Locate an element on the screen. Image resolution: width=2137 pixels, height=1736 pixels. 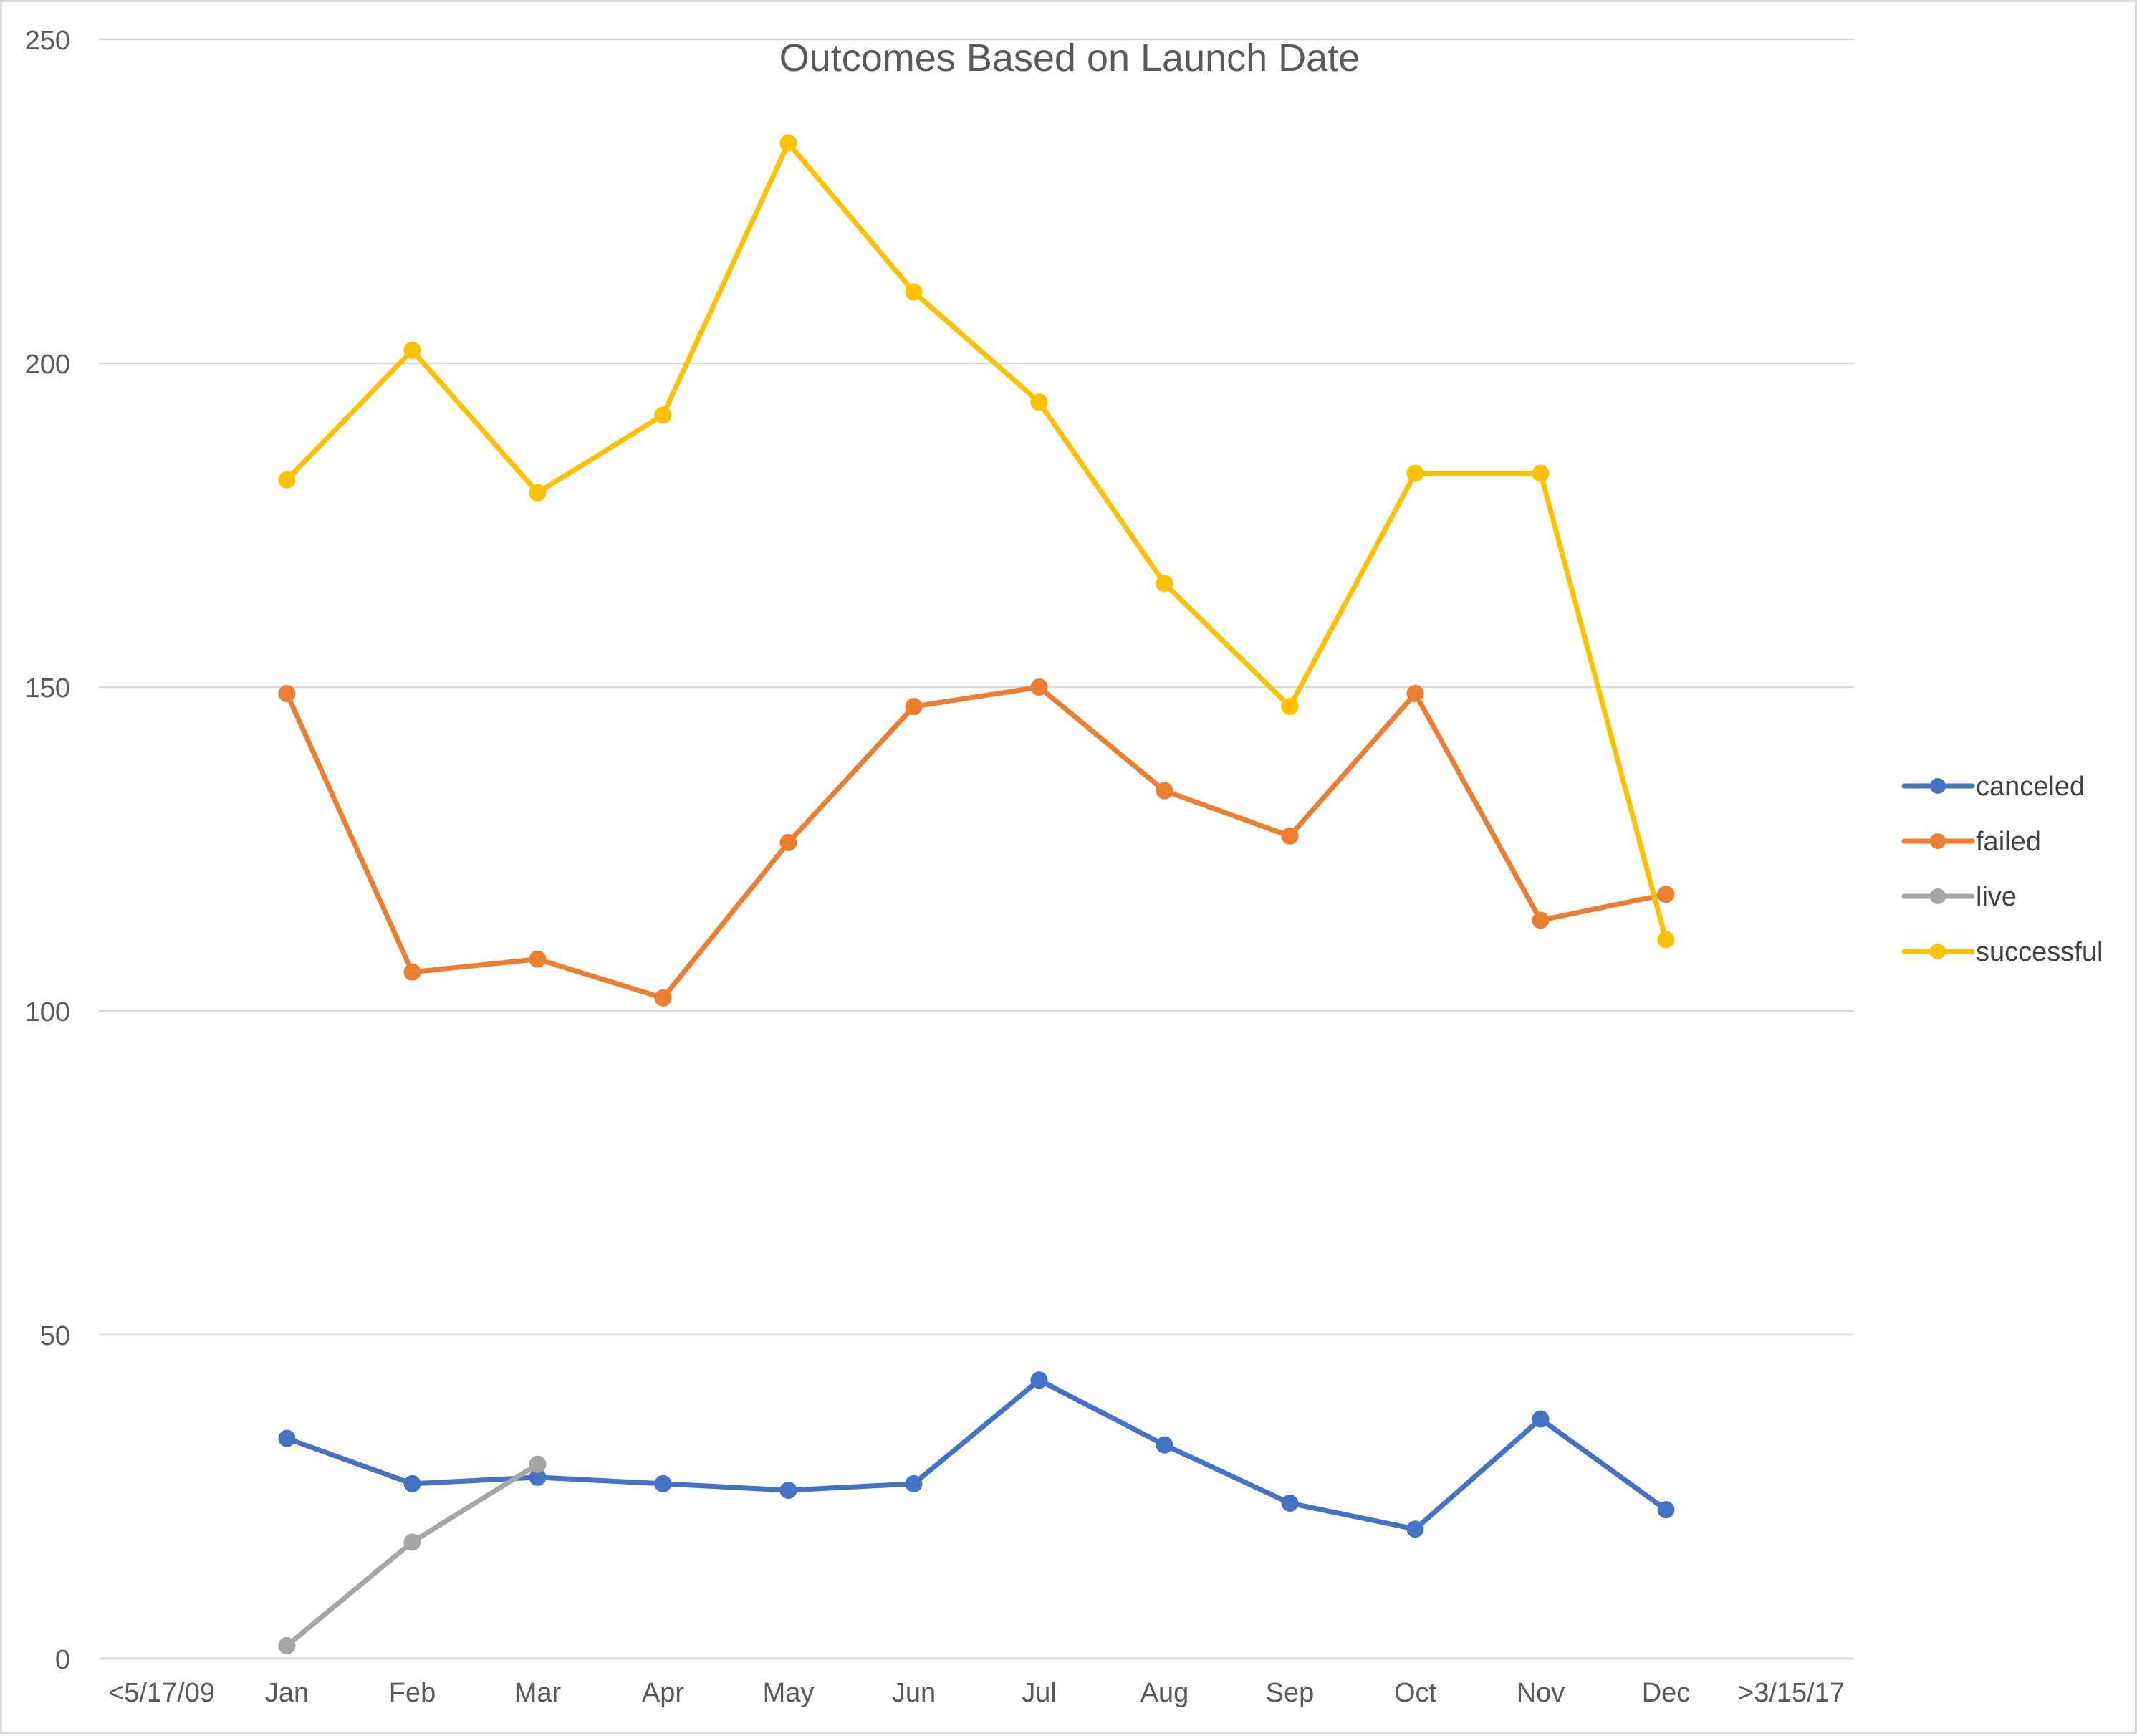
chart-title: Outcomes Based on Launch Date is located at coordinates (1070, 58).